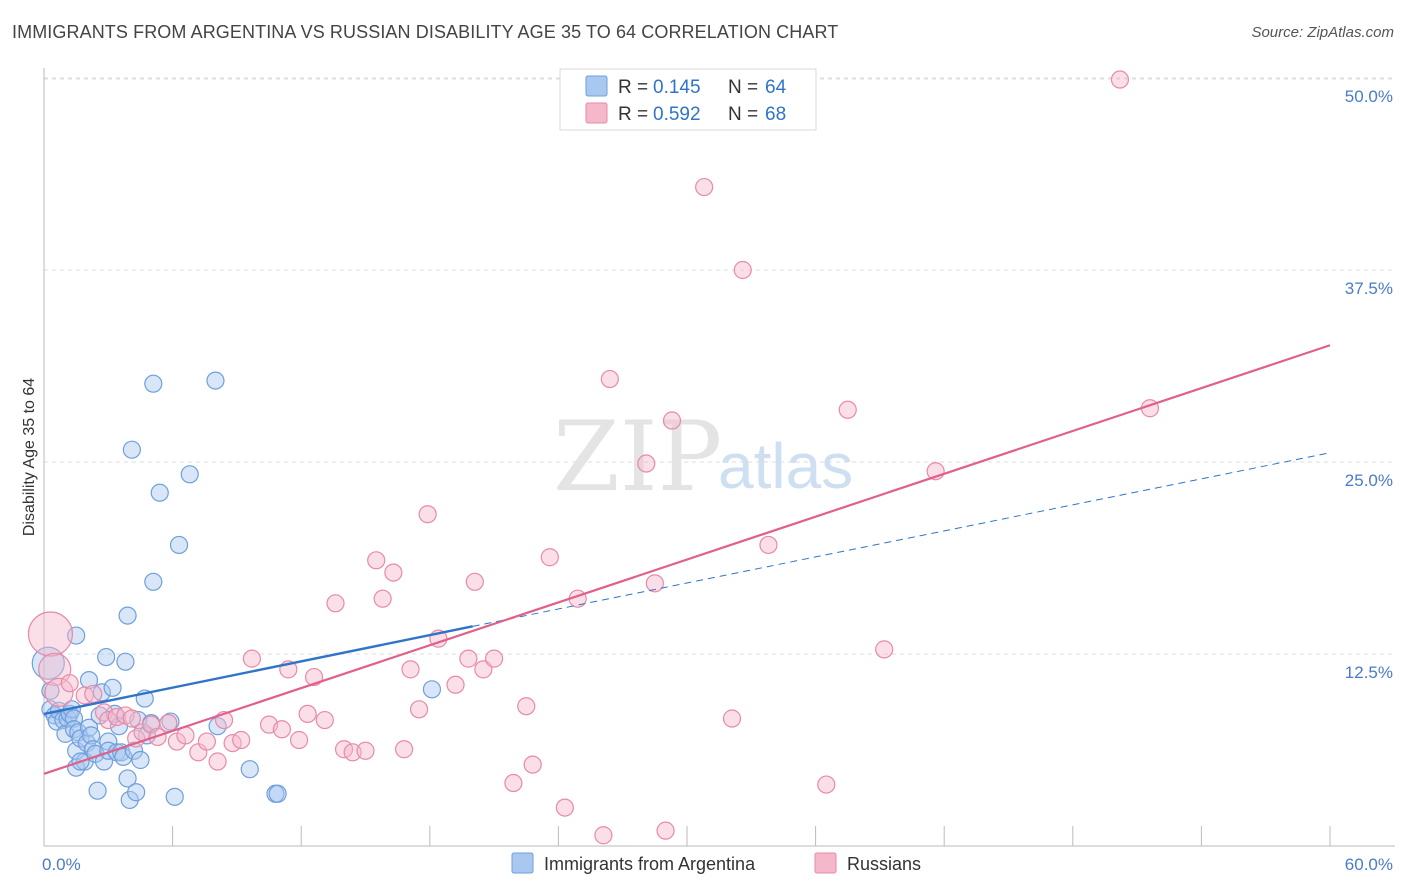  What do you see at coordinates (677, 114) in the screenshot?
I see `stats-r-value-russians: 0.592` at bounding box center [677, 114].